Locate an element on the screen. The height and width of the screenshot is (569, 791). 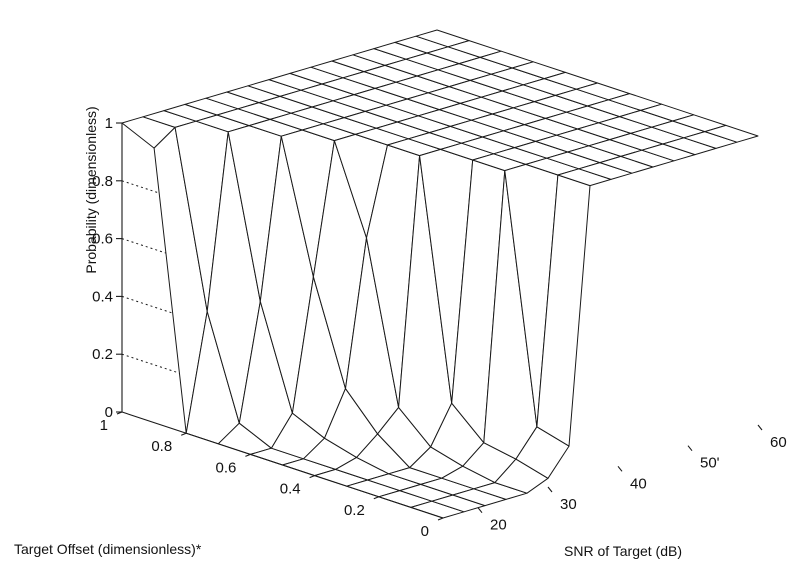
y-tick-label-1: 0.2 is located at coordinates (354, 510).